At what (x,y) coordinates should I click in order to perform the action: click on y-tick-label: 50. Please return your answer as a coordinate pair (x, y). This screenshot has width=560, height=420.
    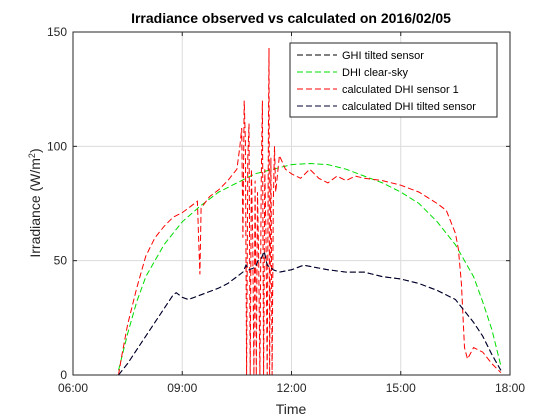
    Looking at the image, I should click on (61, 261).